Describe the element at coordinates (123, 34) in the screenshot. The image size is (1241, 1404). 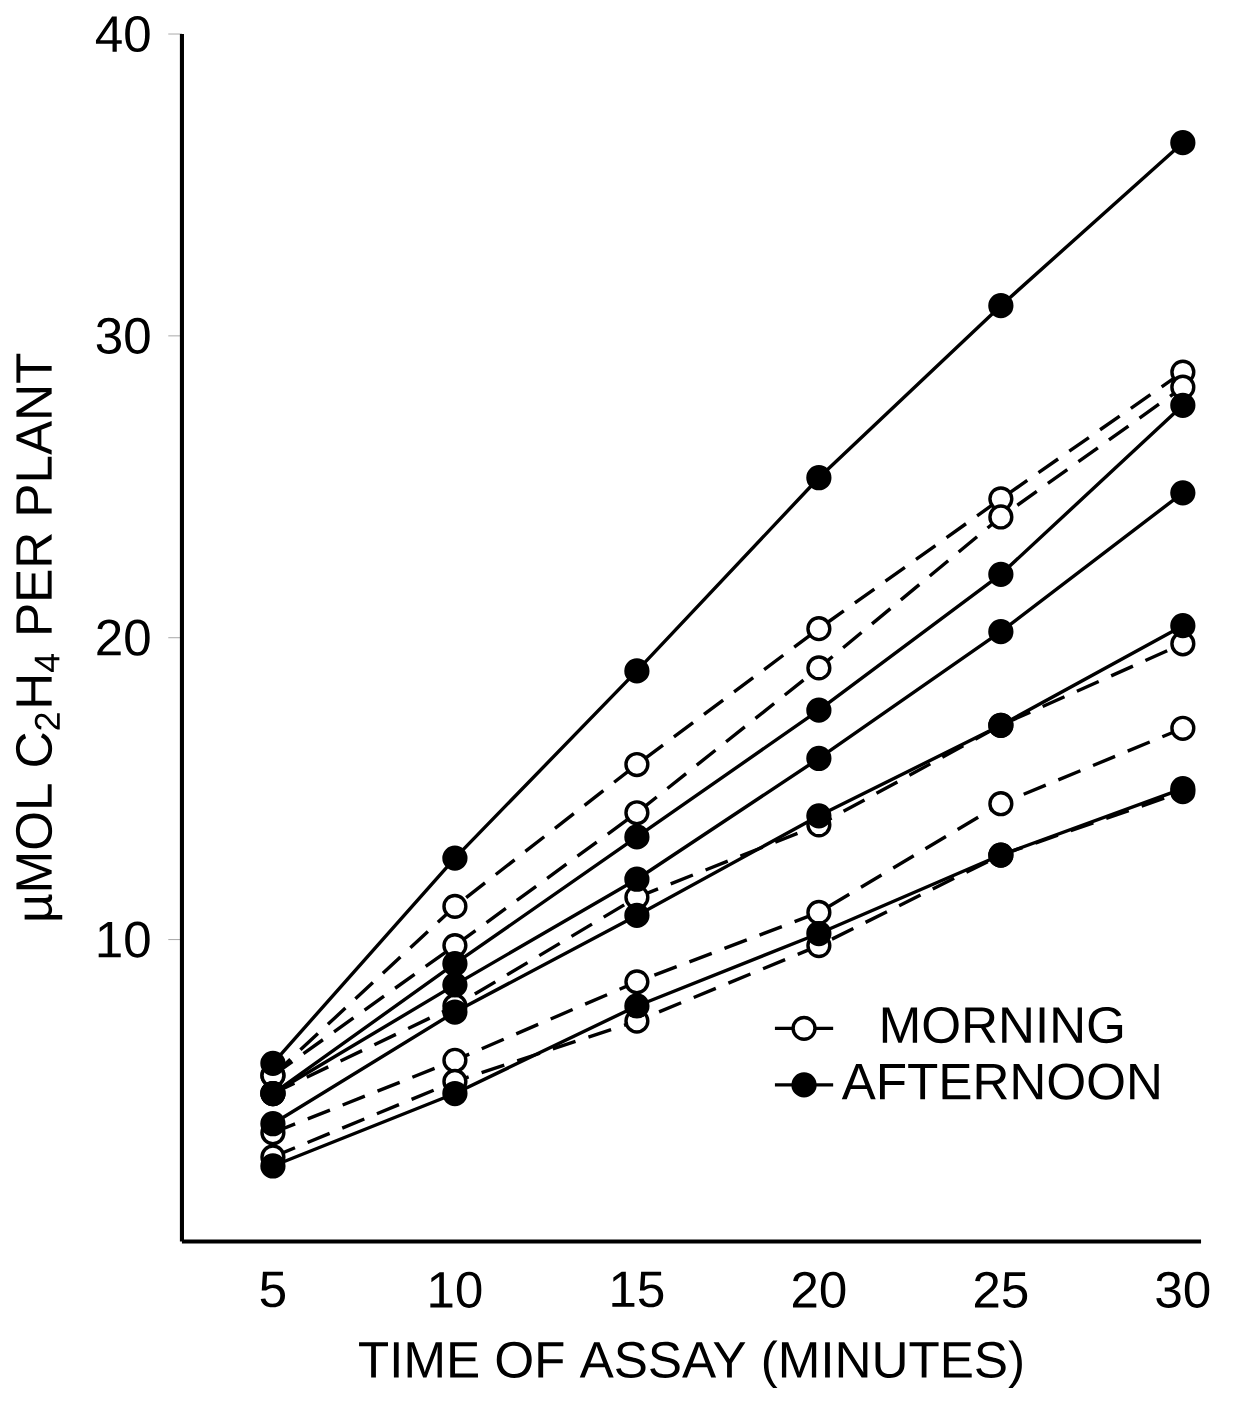
I see `y-tick-label: 40` at that location.